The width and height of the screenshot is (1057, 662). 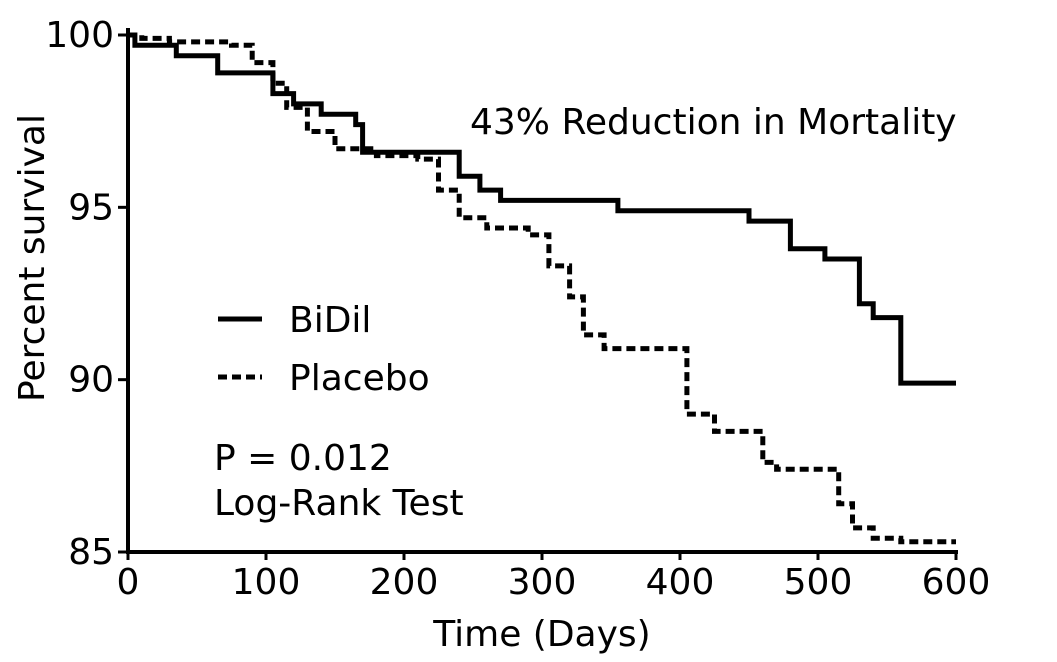 I want to click on p-value-annotation: P = 0.012, so click(x=303, y=458).